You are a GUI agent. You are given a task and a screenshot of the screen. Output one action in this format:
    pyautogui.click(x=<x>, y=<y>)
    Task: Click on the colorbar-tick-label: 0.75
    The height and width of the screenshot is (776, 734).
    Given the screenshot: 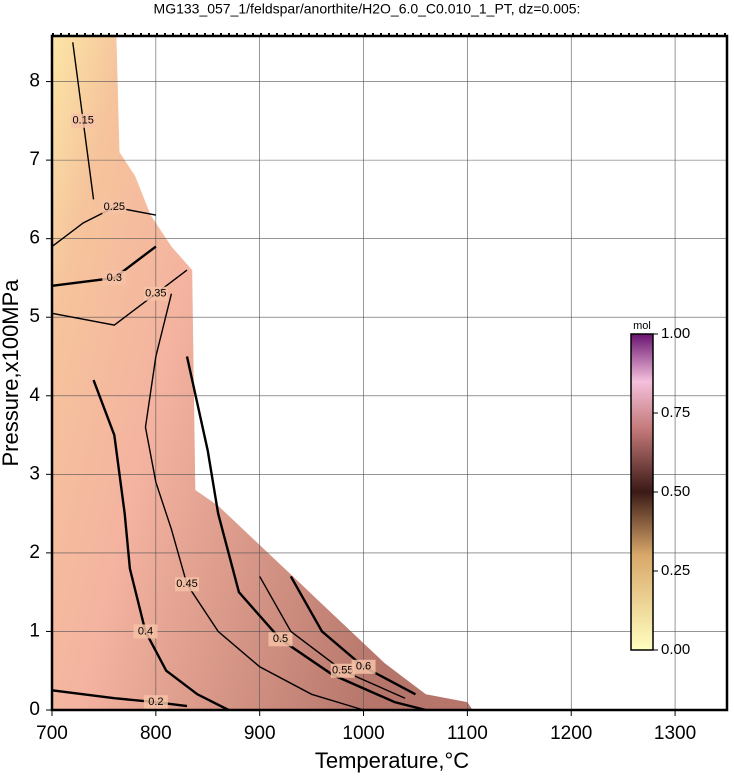 What is the action you would take?
    pyautogui.click(x=675, y=412)
    